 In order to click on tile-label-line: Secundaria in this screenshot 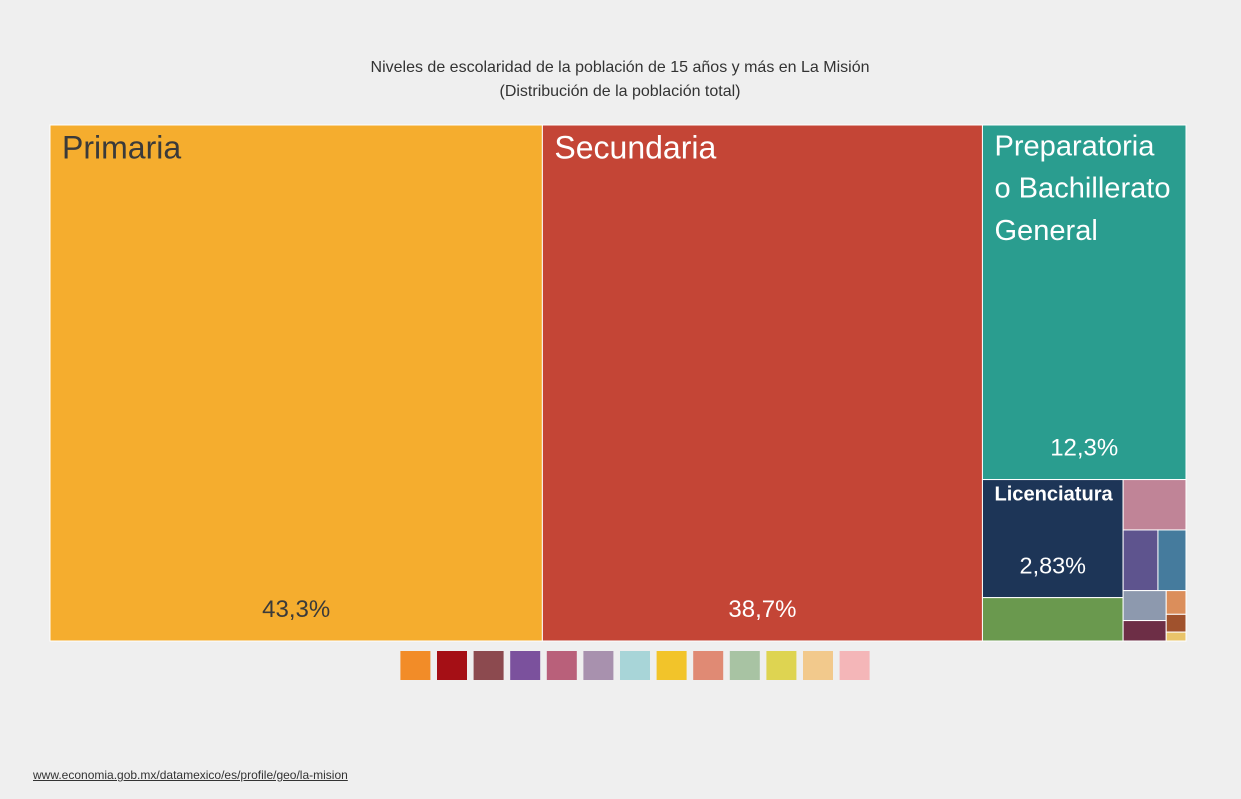, I will do `click(635, 148)`.